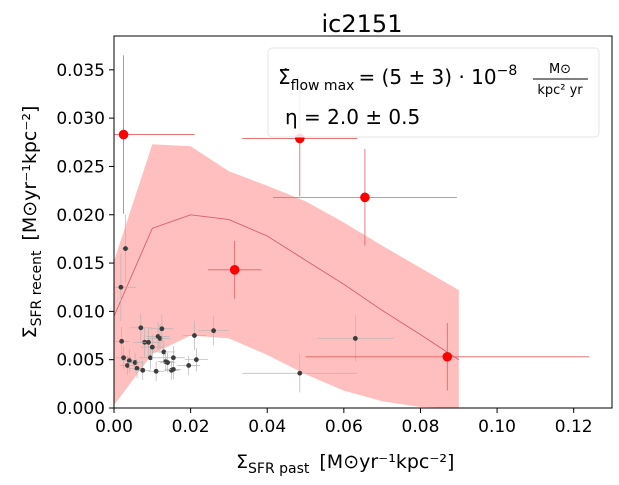 The image size is (619, 485). Describe the element at coordinates (352, 117) in the screenshot. I see `eta-value: η = 2.0 ± 0.5` at that location.